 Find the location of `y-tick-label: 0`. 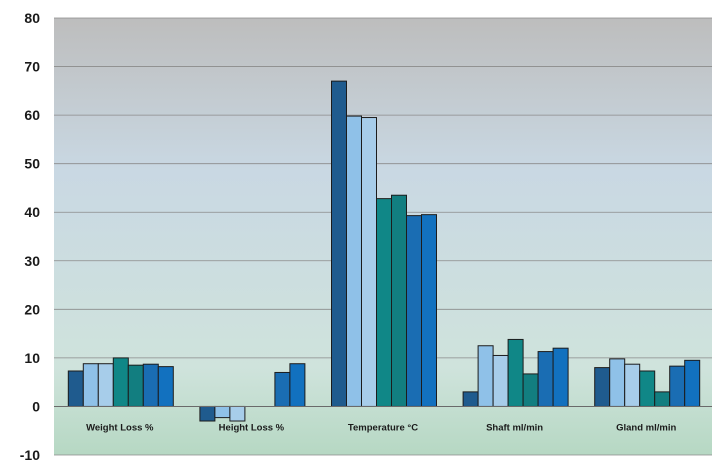

y-tick-label: 0 is located at coordinates (36, 406).